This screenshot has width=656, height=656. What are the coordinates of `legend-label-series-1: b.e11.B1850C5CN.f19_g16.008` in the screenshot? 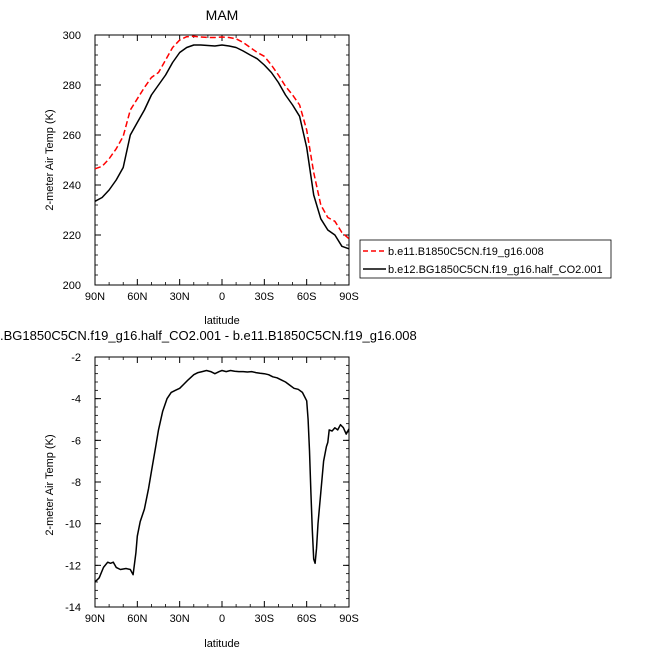 It's located at (466, 252).